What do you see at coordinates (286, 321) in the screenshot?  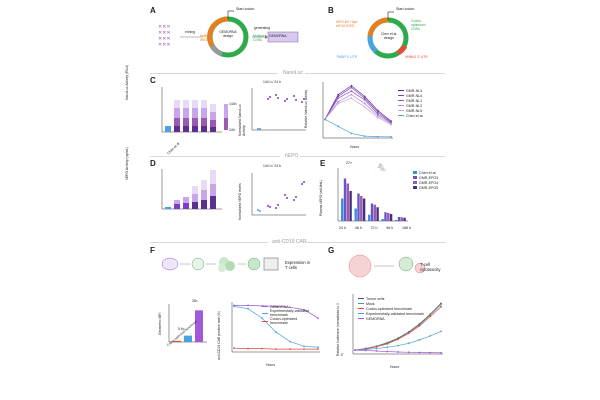 I see `legend-f-codon: Codon-optimized benchmark` at bounding box center [286, 321].